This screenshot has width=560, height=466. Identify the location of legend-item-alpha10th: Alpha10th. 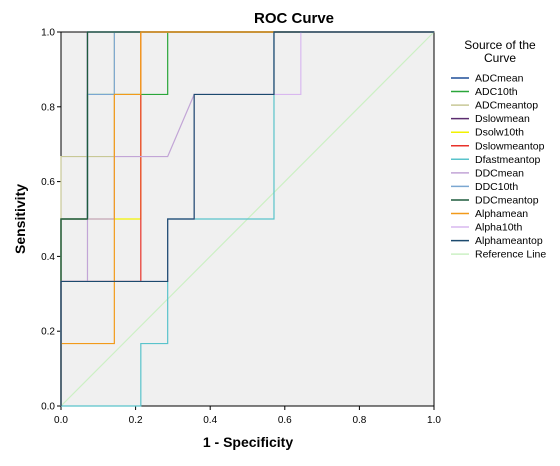
(486, 228).